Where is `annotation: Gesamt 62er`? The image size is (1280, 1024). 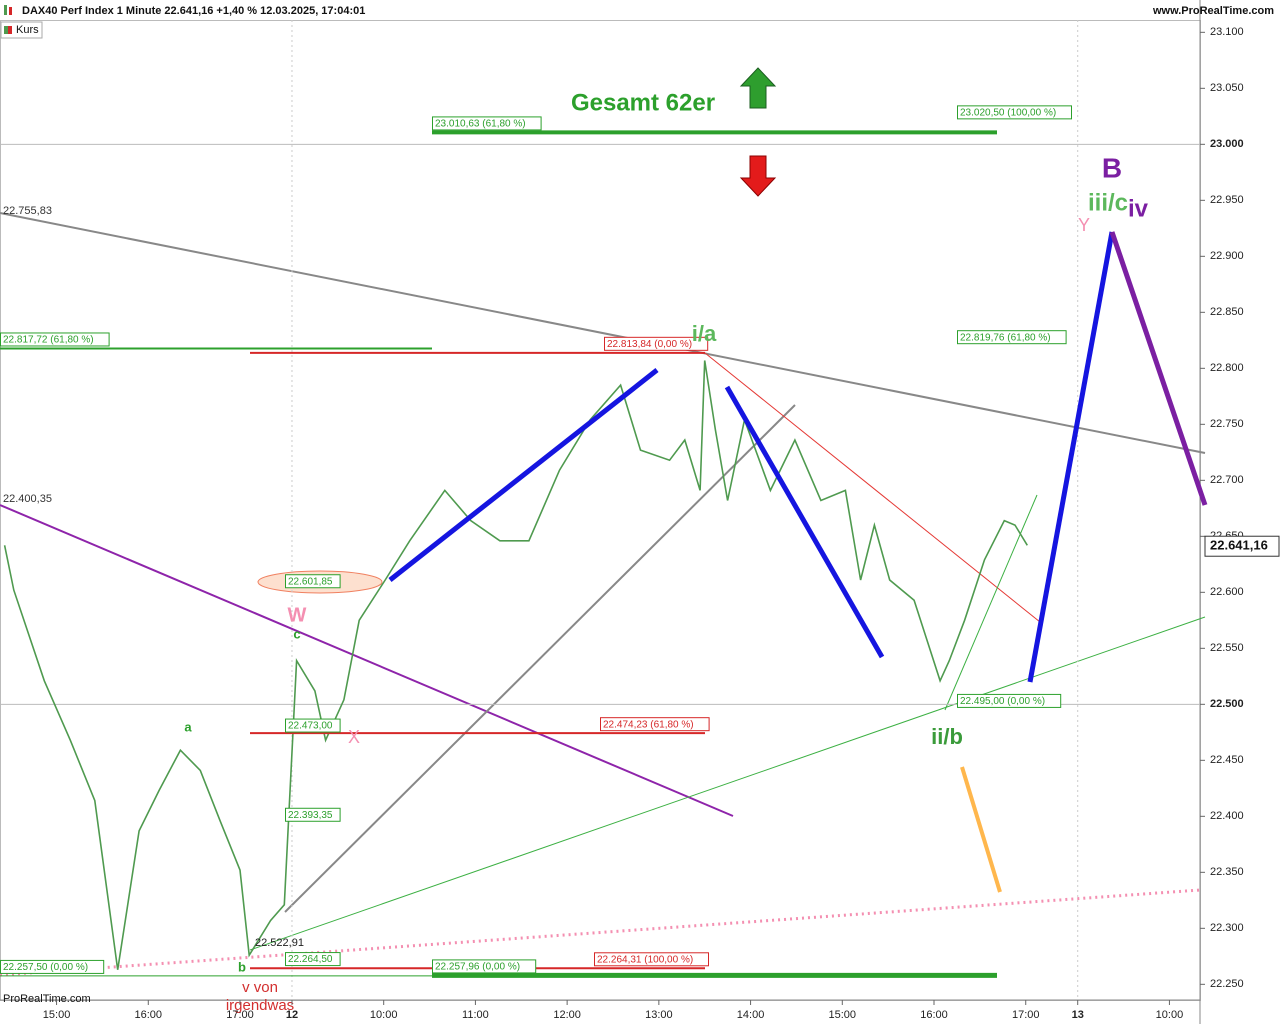
annotation: Gesamt 62er is located at coordinates (643, 102).